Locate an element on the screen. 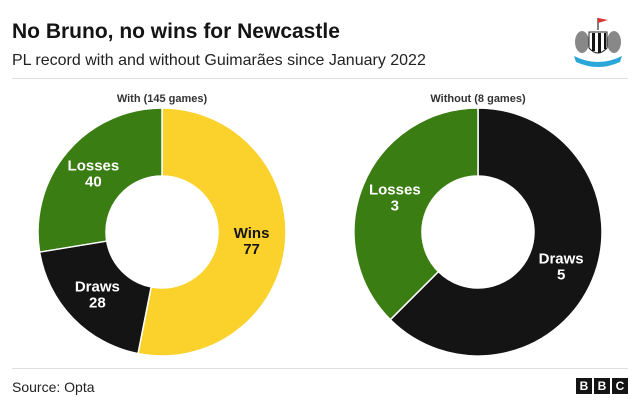 This screenshot has height=414, width=640. bbc-logo-letter: C is located at coordinates (620, 386).